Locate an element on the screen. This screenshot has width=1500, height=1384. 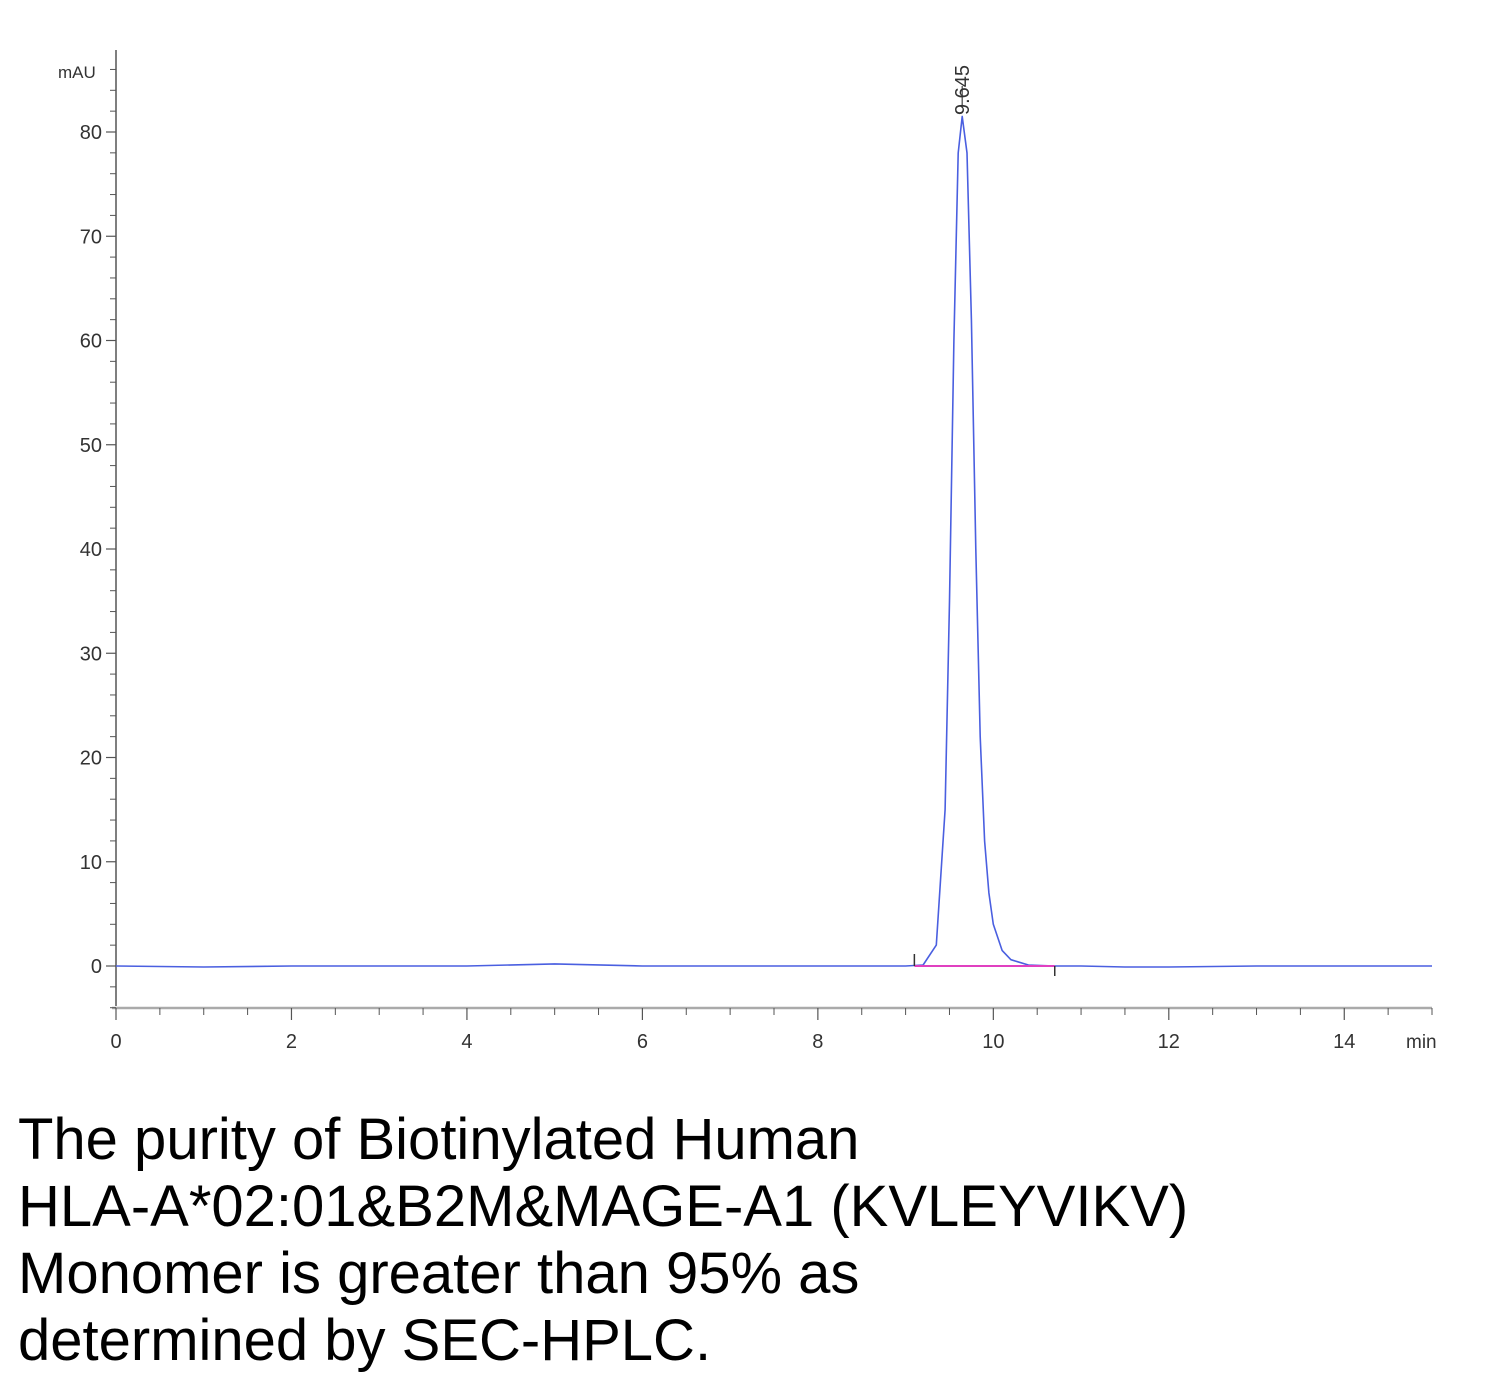
y-tick-label: 60 is located at coordinates (91, 342).